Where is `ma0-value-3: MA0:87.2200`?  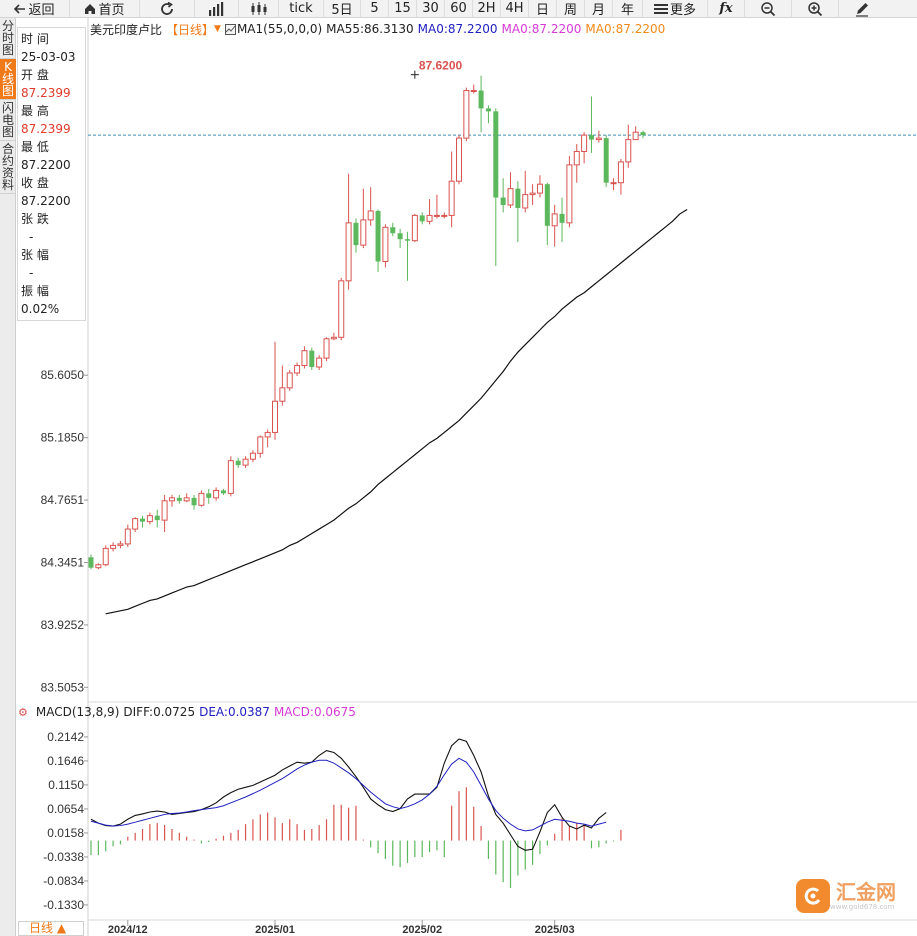
ma0-value-3: MA0:87.2200 is located at coordinates (625, 29).